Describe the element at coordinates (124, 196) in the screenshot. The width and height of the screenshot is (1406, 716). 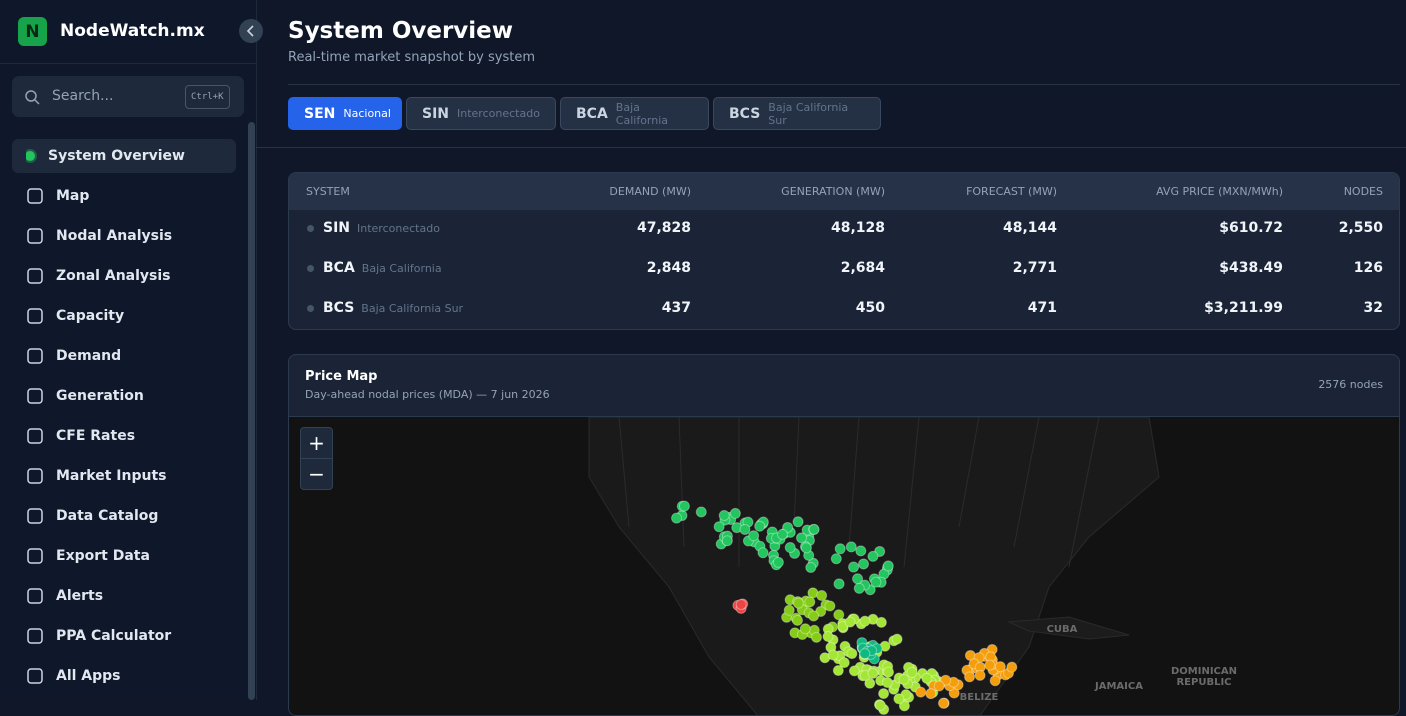
I see `nav-item: Map` at that location.